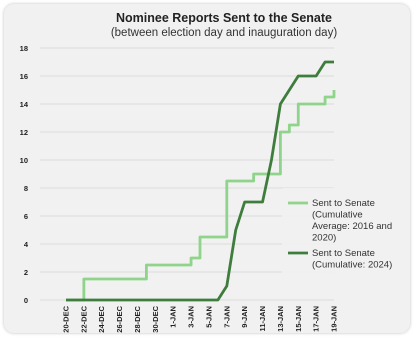 This screenshot has width=416, height=339. What do you see at coordinates (343, 253) in the screenshot?
I see `legend-label-2: Sent to Senate` at bounding box center [343, 253].